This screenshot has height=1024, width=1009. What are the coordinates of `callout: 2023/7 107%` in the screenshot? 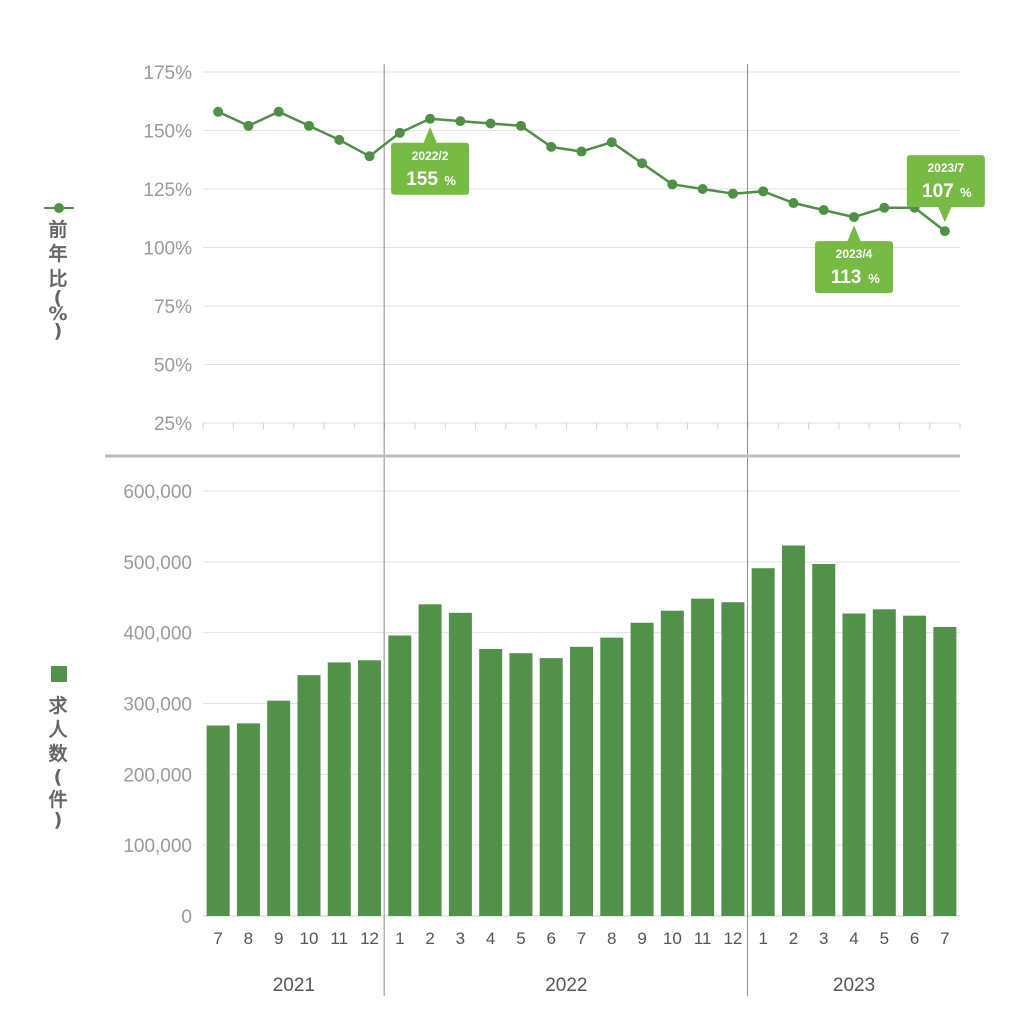 It's located at (945, 189).